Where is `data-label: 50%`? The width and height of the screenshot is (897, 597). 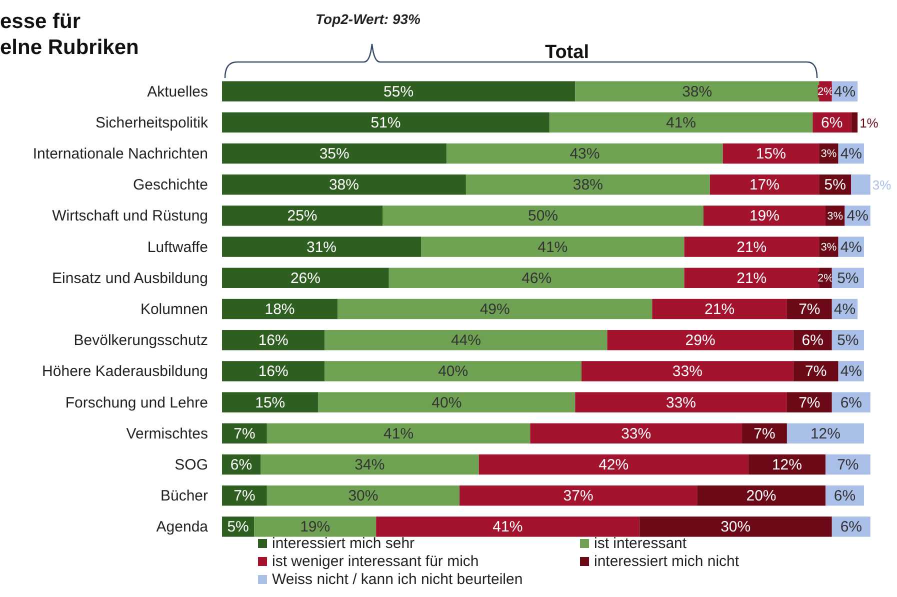
data-label: 50% is located at coordinates (543, 216).